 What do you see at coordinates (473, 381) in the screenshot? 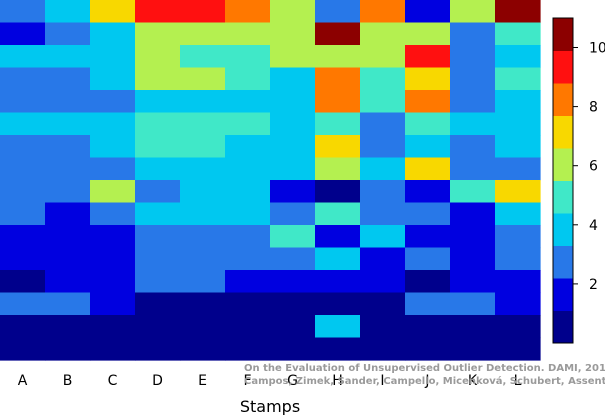
I see `x-tick-label: K` at bounding box center [473, 381].